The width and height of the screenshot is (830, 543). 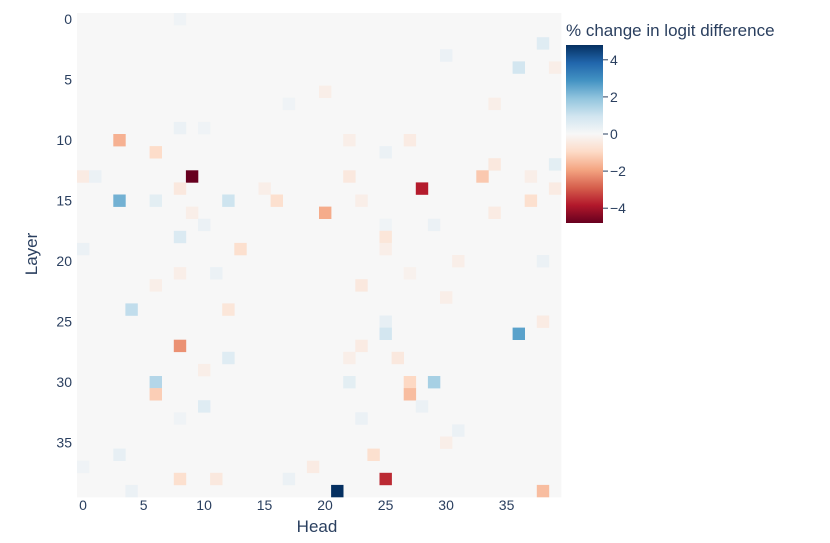 I want to click on colorbar-tick-label: −4, so click(x=618, y=208).